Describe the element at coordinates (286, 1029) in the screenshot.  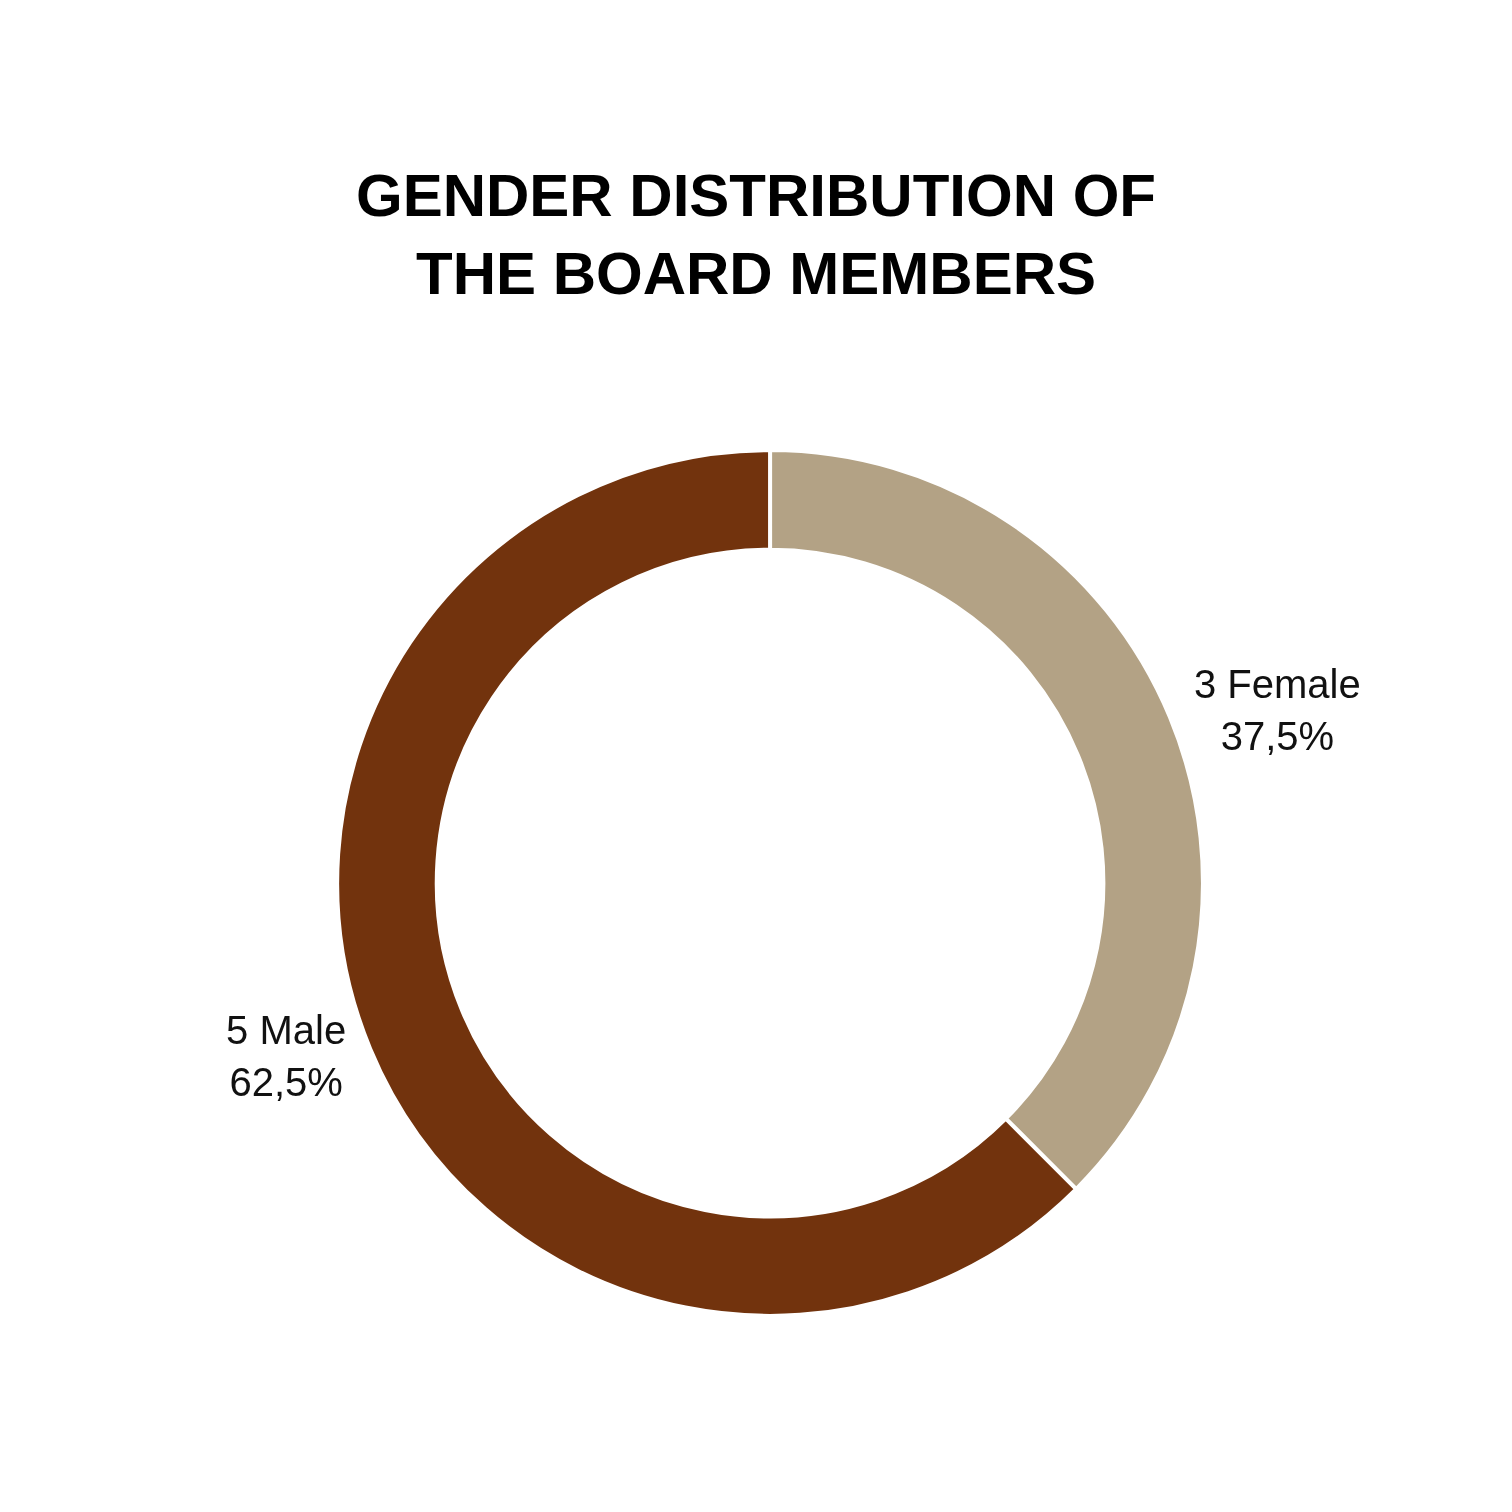
I see `slice-label: 5 Male` at that location.